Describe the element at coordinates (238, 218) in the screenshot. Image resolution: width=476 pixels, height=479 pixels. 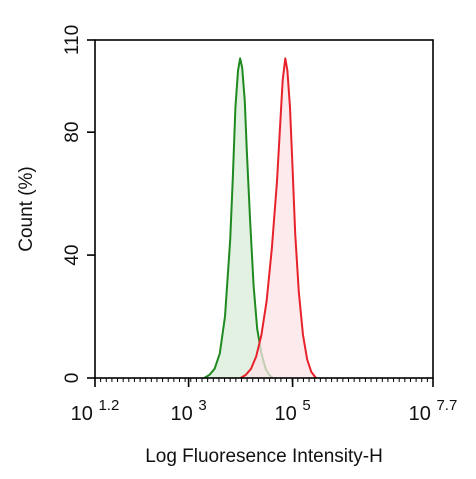
I see `series-1-area` at that location.